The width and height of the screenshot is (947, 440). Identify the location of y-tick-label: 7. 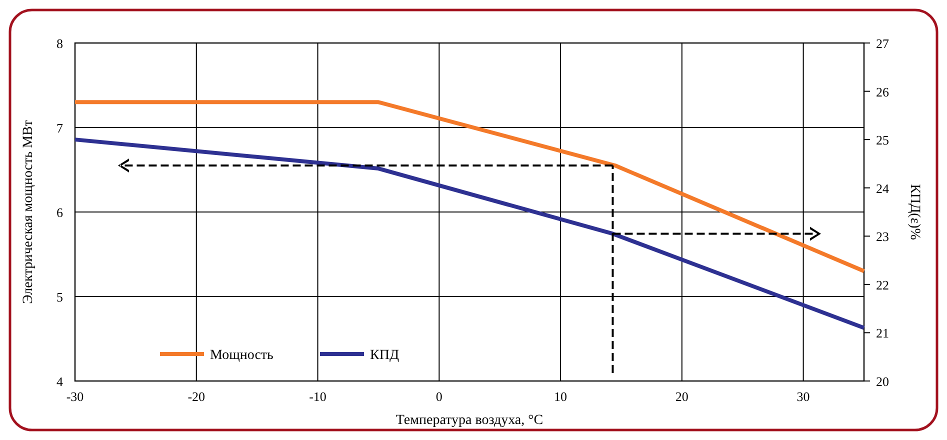
(60, 128).